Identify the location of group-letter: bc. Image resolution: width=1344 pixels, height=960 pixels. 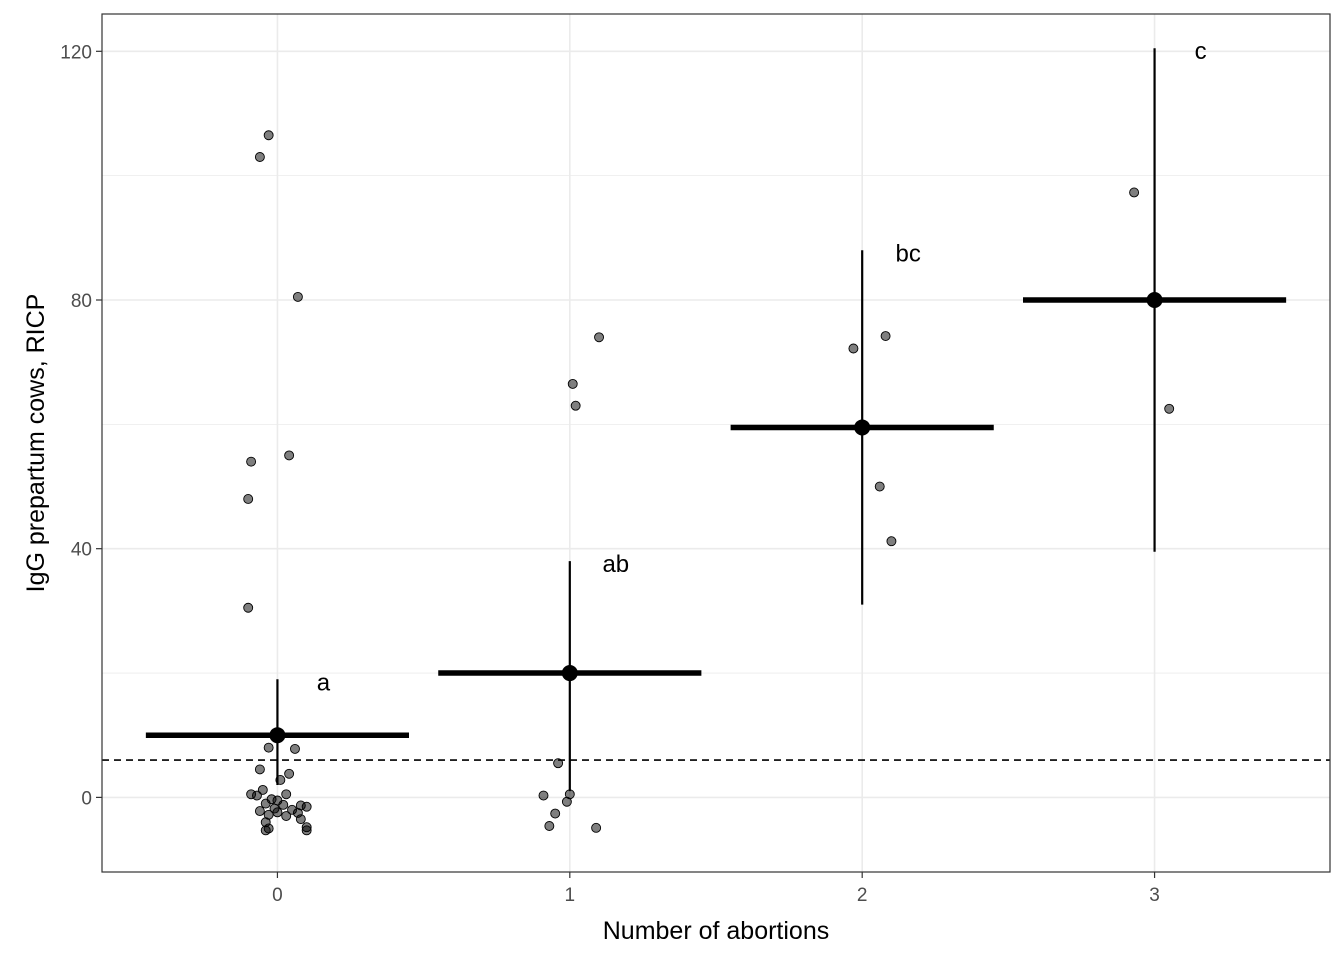
(908, 253).